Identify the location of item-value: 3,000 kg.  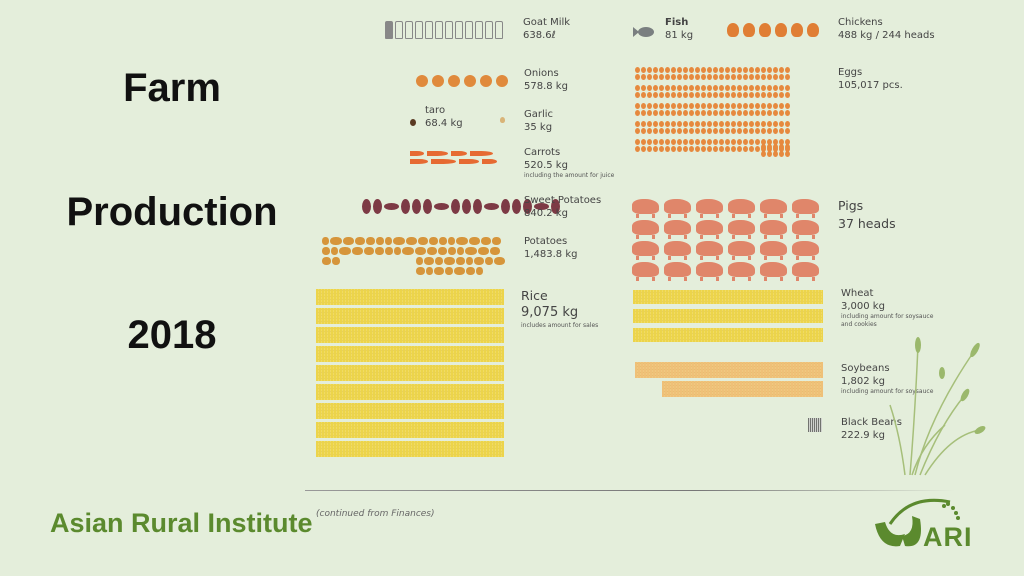
(863, 306).